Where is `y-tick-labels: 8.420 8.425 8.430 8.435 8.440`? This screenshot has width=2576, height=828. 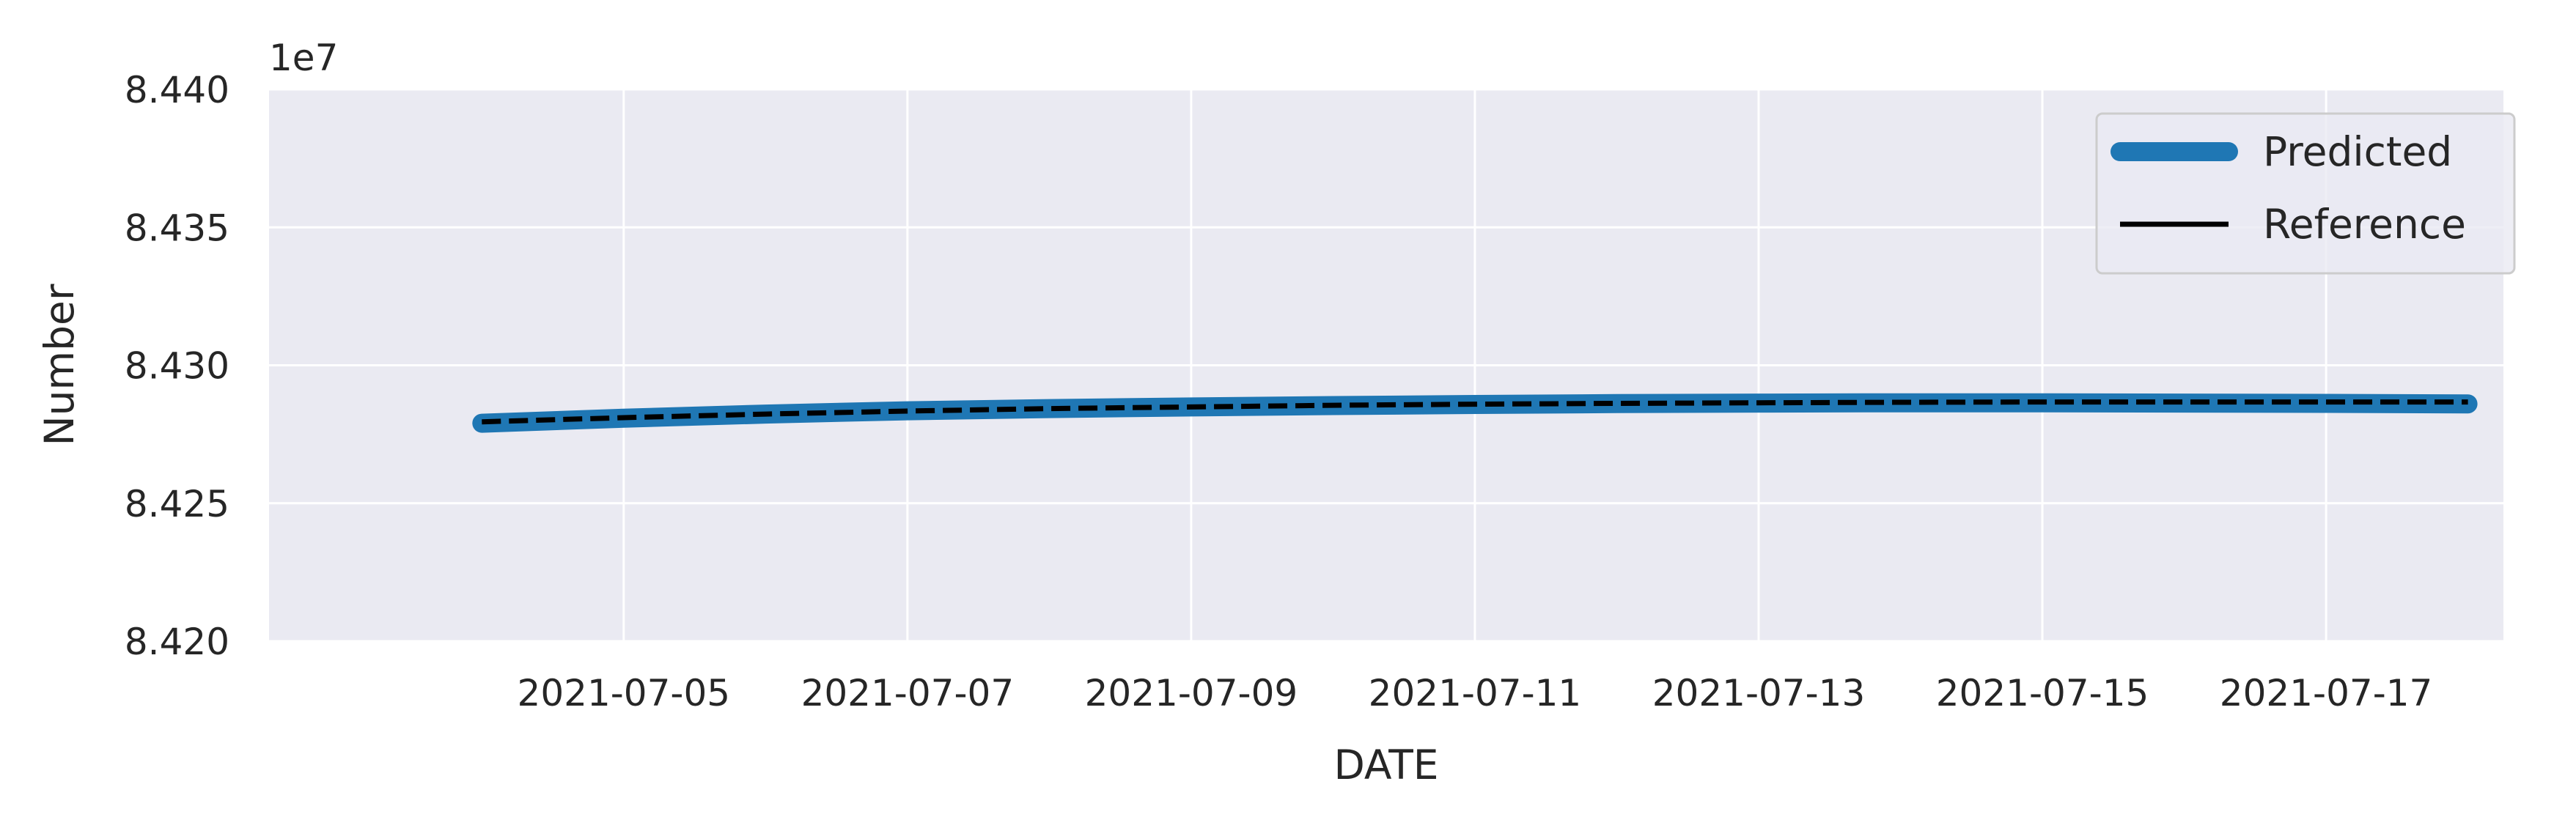
y-tick-labels: 8.420 8.425 8.430 8.435 8.440 is located at coordinates (177, 366).